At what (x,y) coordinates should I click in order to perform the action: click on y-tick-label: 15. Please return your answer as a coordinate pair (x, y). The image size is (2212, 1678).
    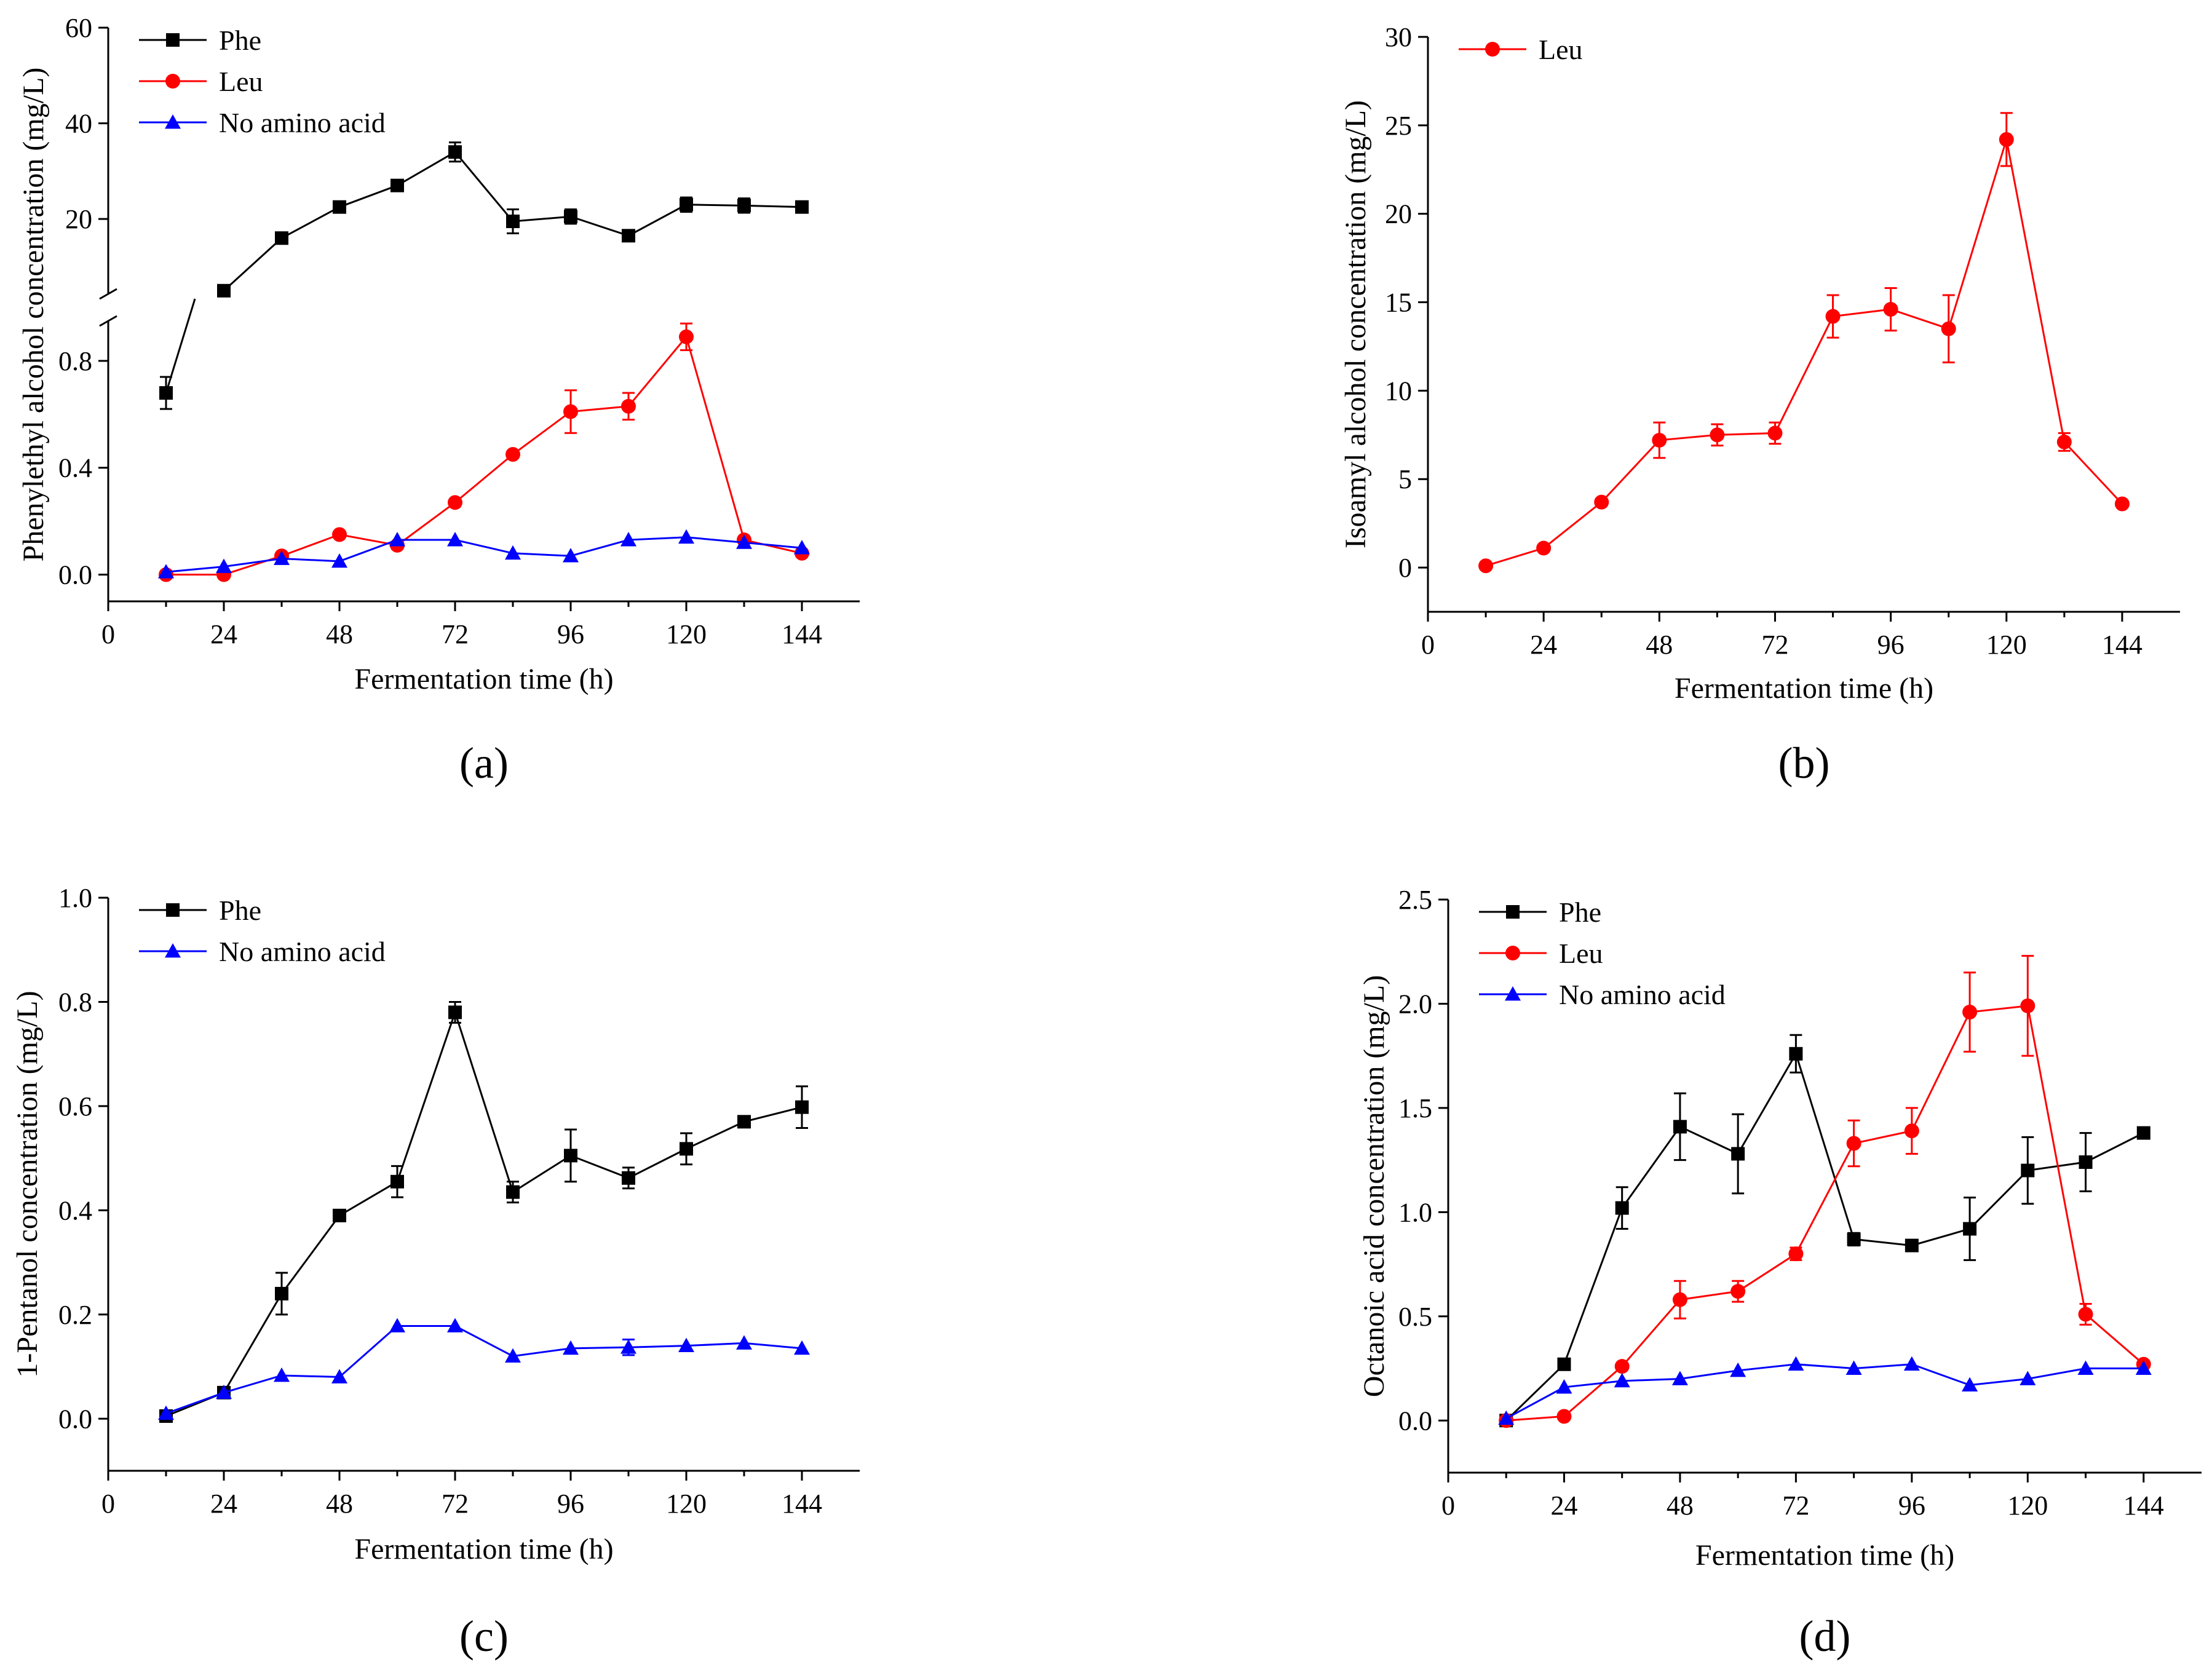
    Looking at the image, I should click on (1398, 303).